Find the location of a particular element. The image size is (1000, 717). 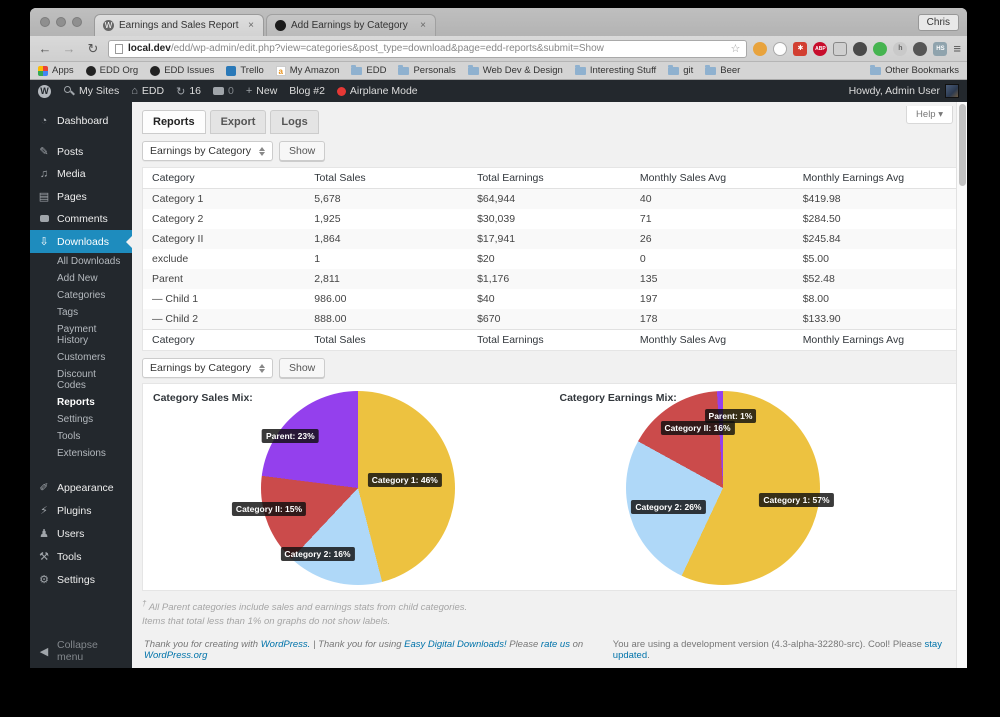

browser-tab-active: W Earnings and Sales Report × is located at coordinates (179, 25).